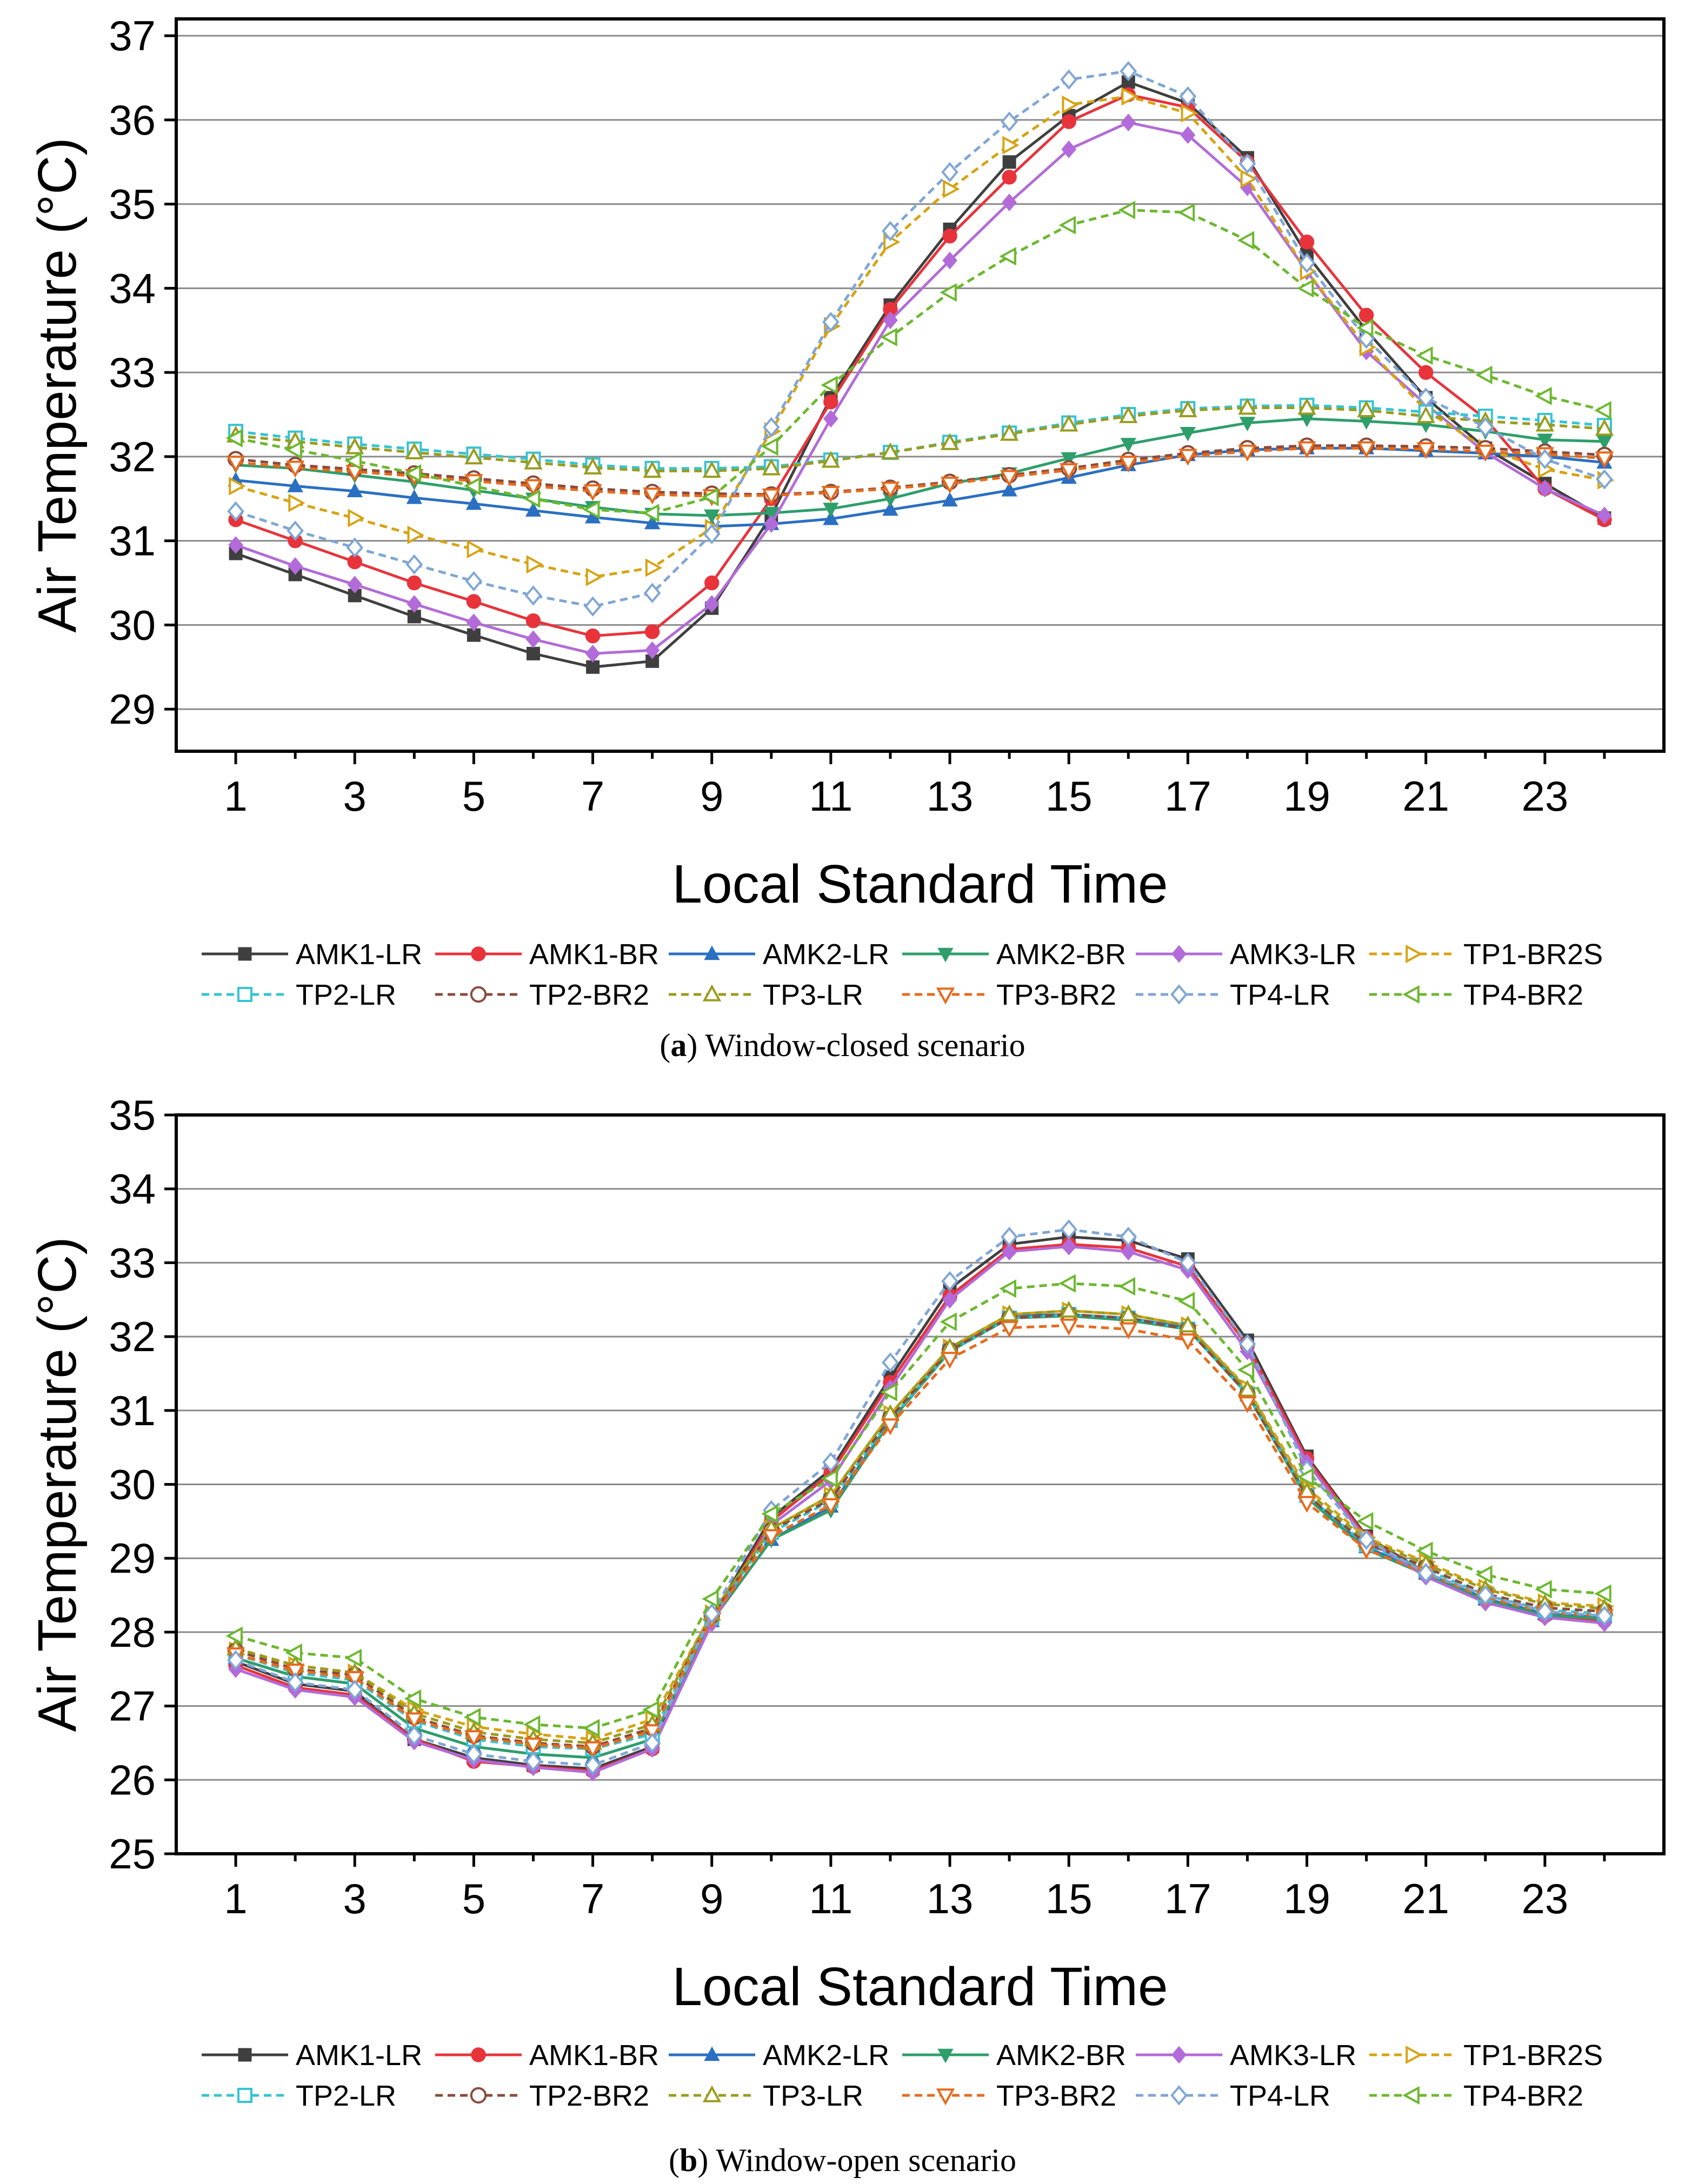 The image size is (1685, 2184). I want to click on b-legend-item-TP2-LR: TP2-LR, so click(299, 2096).